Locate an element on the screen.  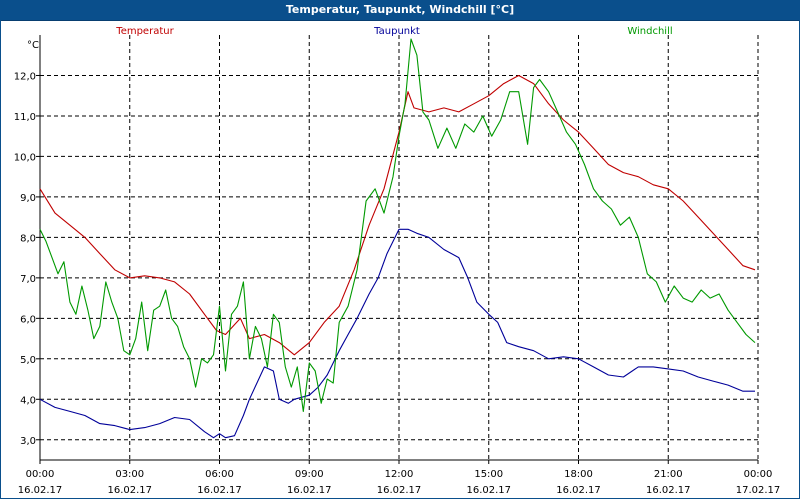
legend-entry-temperatur: Temperatur is located at coordinates (144, 31).